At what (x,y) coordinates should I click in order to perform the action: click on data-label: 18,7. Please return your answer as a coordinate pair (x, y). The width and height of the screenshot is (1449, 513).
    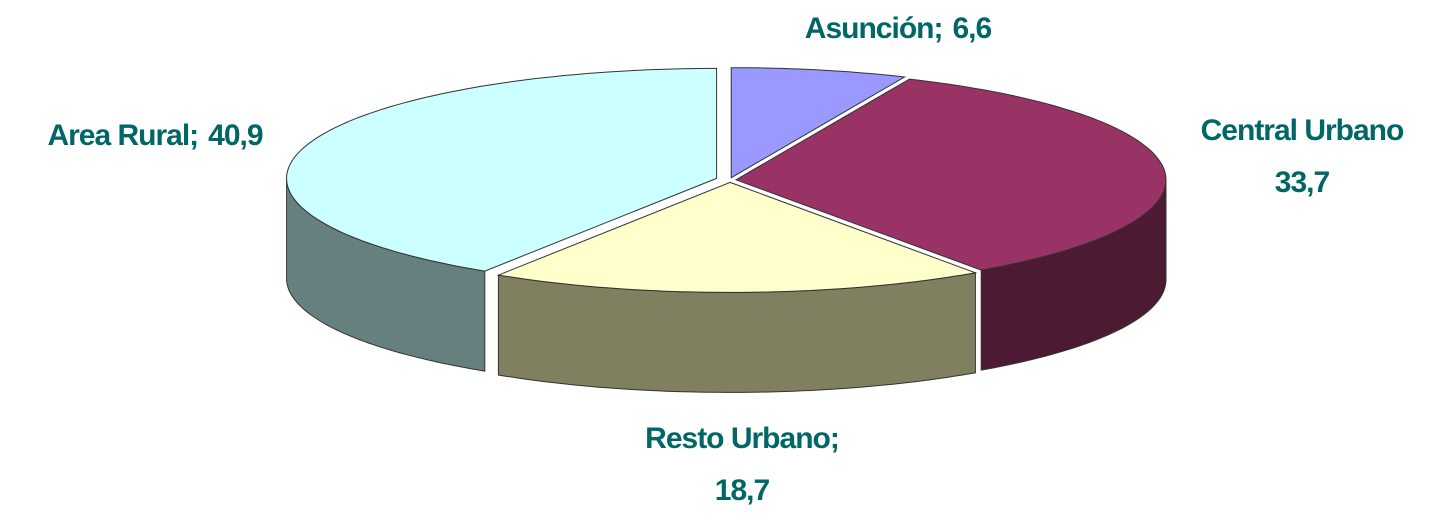
    Looking at the image, I should click on (742, 490).